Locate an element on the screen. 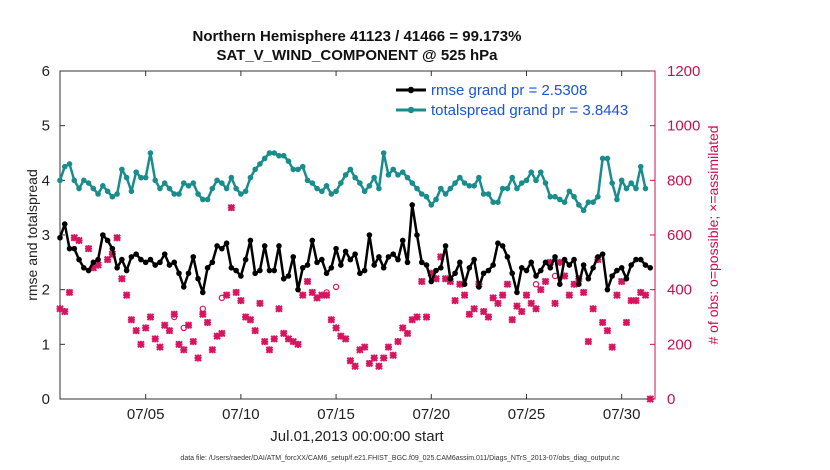 Image resolution: width=830 pixels, height=470 pixels. x-tick-label: 07/25 is located at coordinates (527, 414).